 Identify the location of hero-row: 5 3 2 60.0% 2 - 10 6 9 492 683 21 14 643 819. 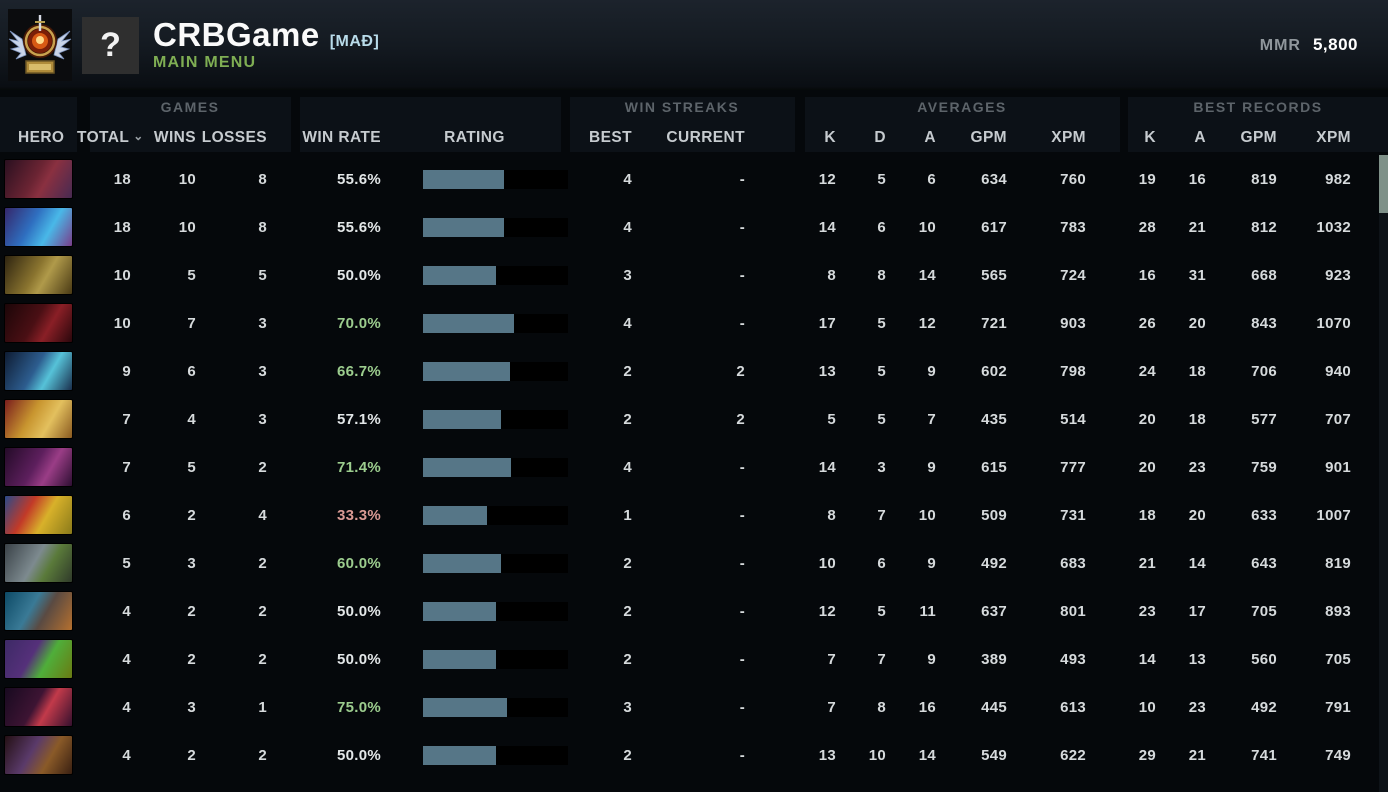
(694, 563).